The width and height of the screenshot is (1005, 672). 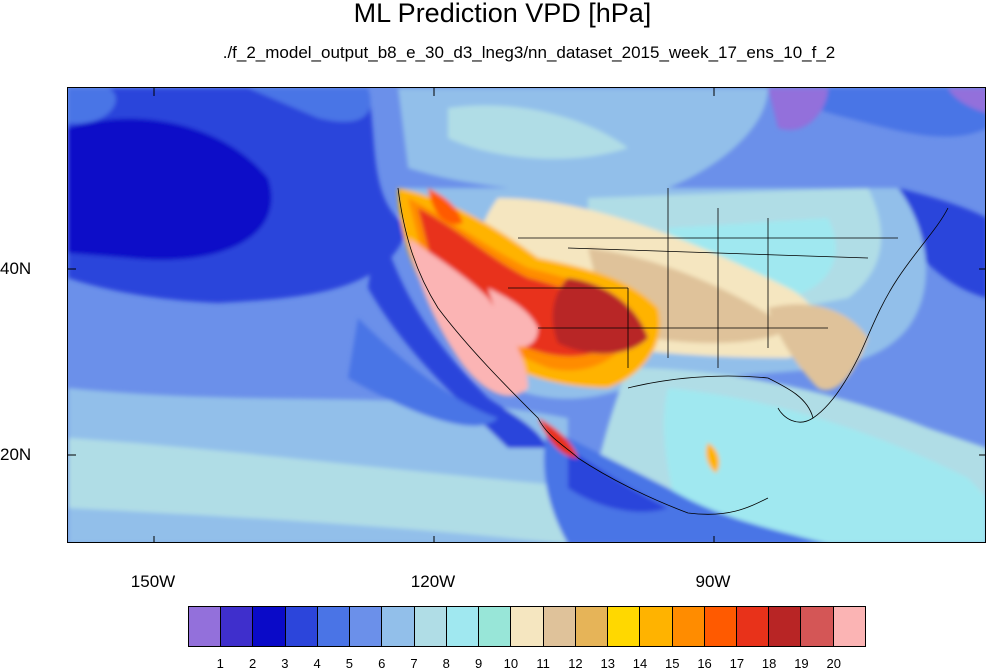 What do you see at coordinates (769, 663) in the screenshot?
I see `colorbar-tick-label: 18` at bounding box center [769, 663].